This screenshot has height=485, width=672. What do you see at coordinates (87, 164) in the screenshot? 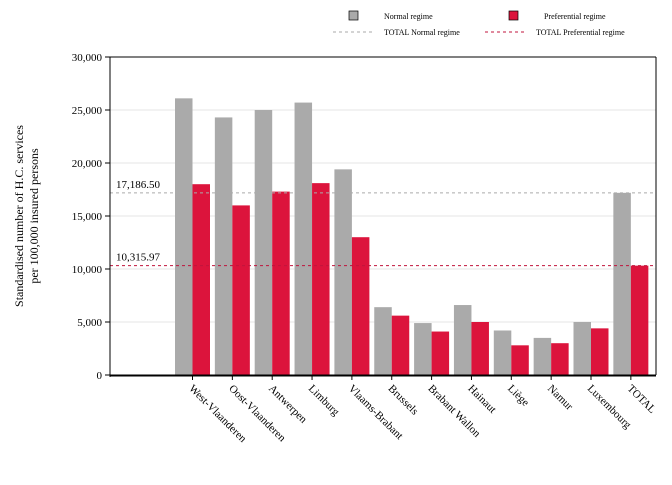
I see `y-tick-label: 20,000` at bounding box center [87, 164].